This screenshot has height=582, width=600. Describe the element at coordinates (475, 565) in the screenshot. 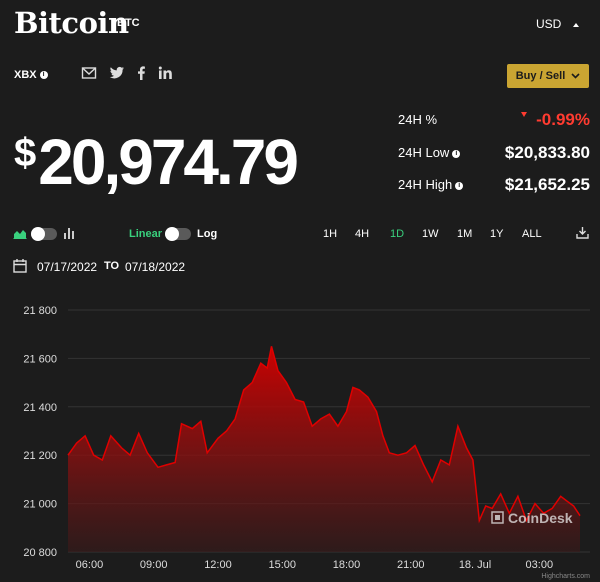

I see `x-tick-label: 18. Jul` at that location.